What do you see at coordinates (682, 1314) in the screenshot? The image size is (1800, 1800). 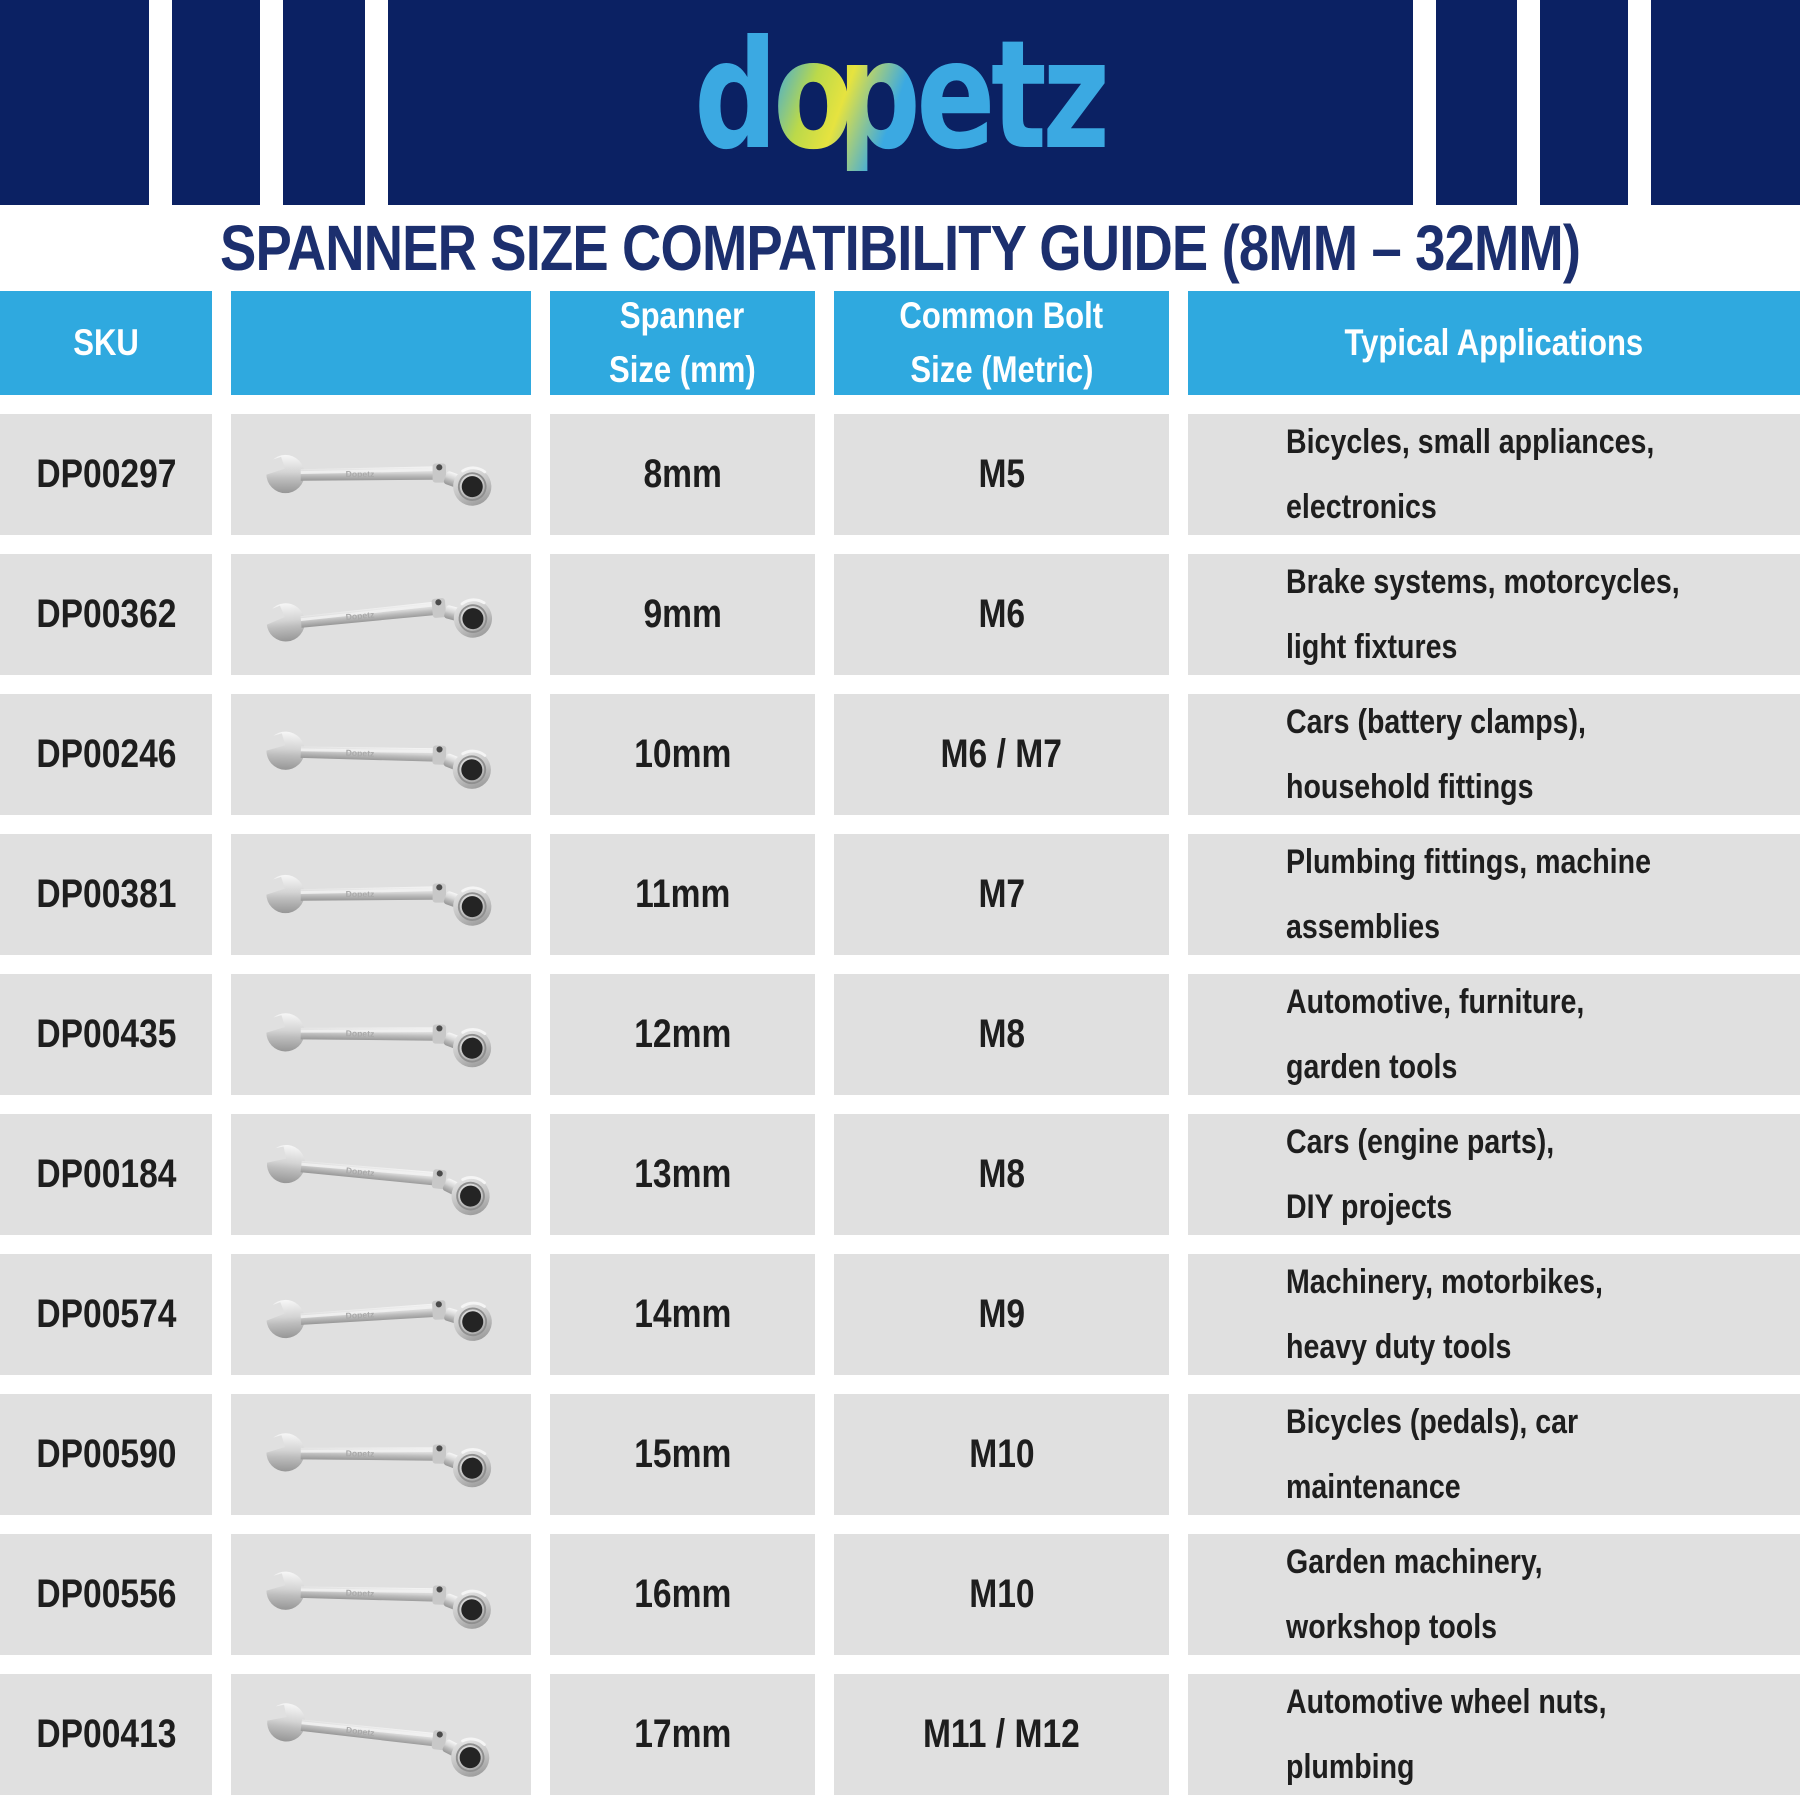 I see `spanner-size-cell: 14mm` at bounding box center [682, 1314].